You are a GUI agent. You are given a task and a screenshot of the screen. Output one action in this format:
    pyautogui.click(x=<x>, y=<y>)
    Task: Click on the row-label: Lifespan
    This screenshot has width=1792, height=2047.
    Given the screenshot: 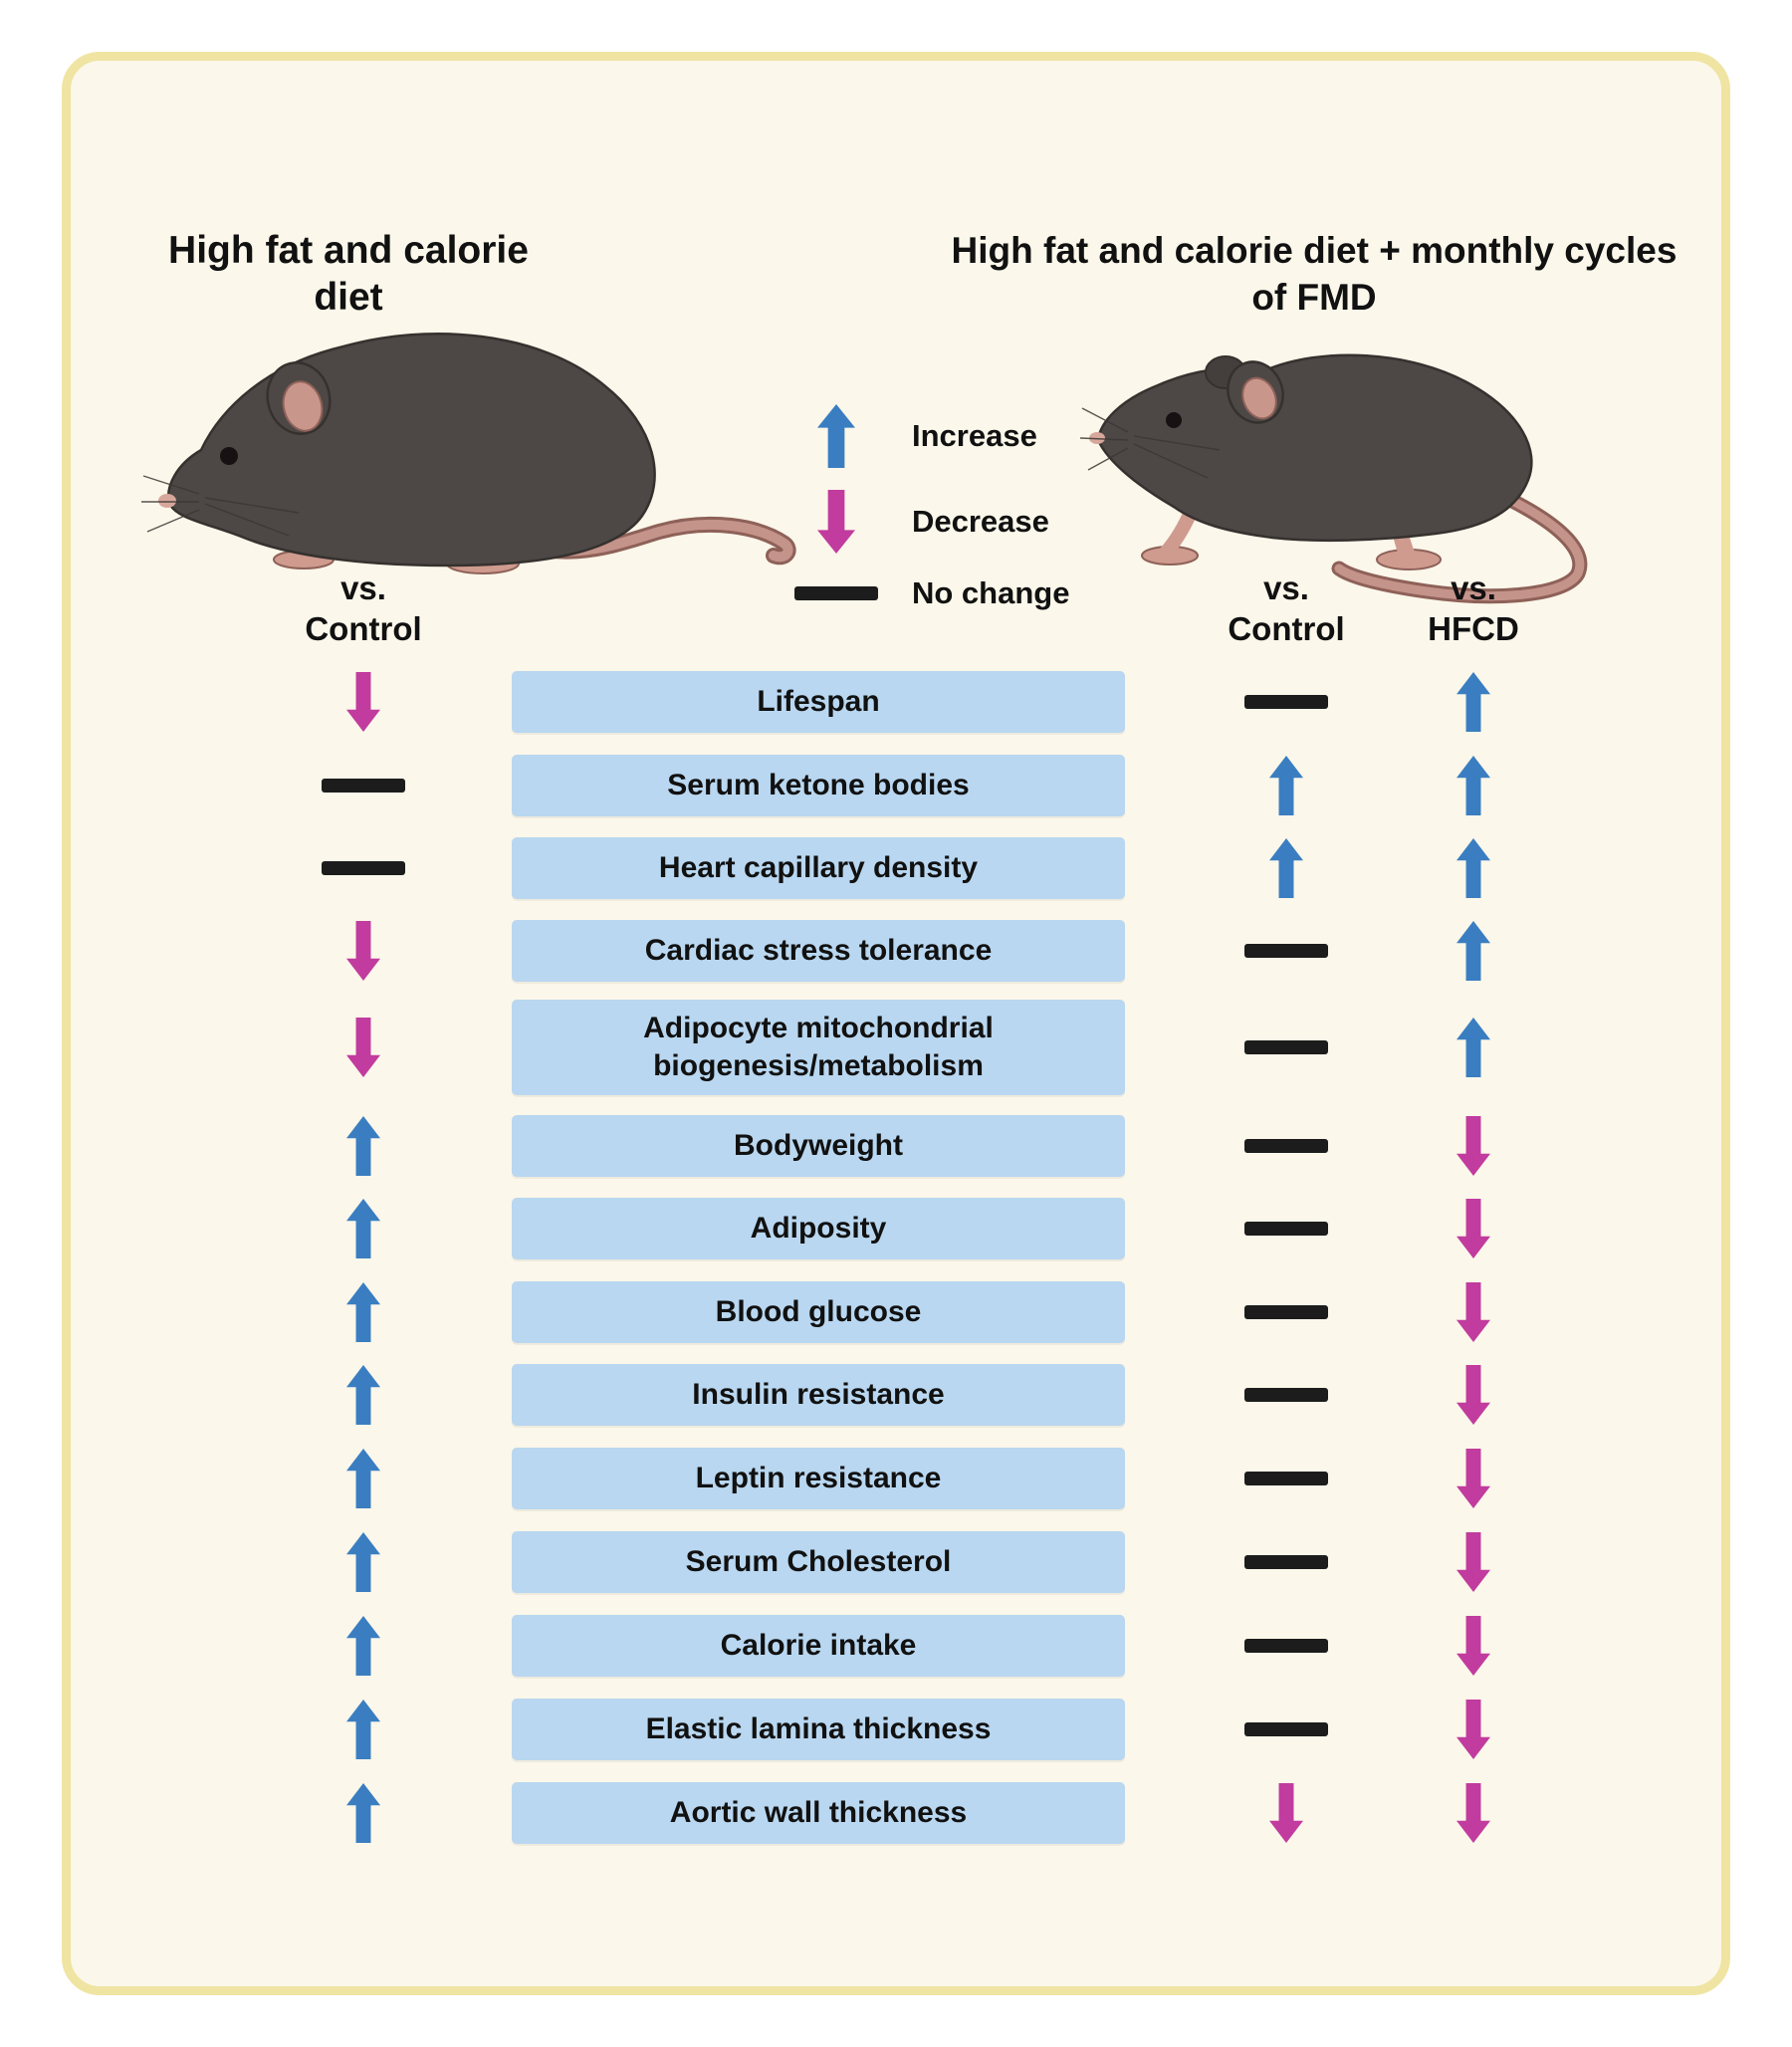 What is the action you would take?
    pyautogui.click(x=818, y=701)
    